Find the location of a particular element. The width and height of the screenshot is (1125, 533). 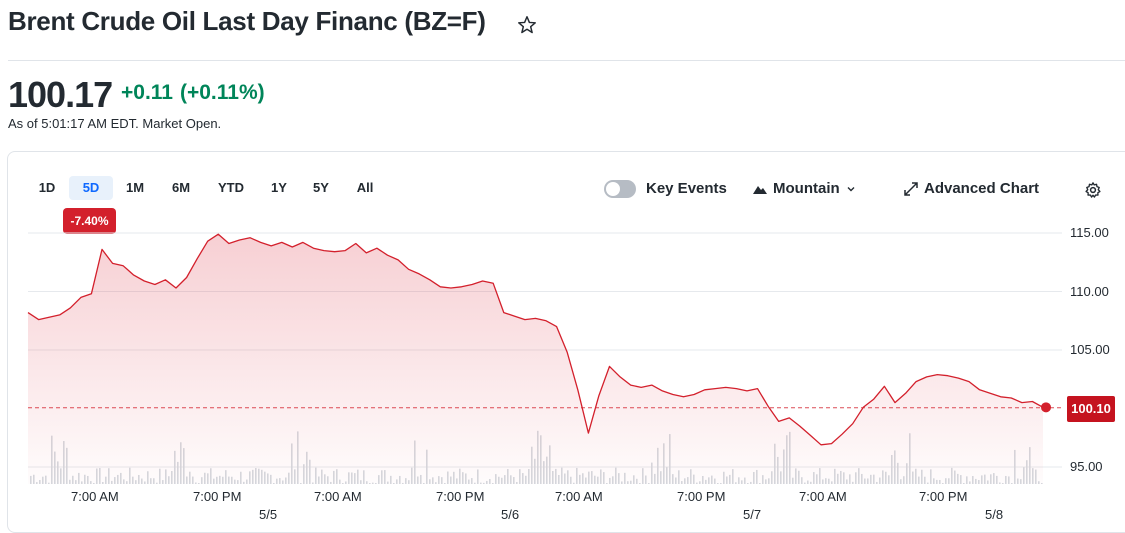

date-label: 5/6 is located at coordinates (510, 514).